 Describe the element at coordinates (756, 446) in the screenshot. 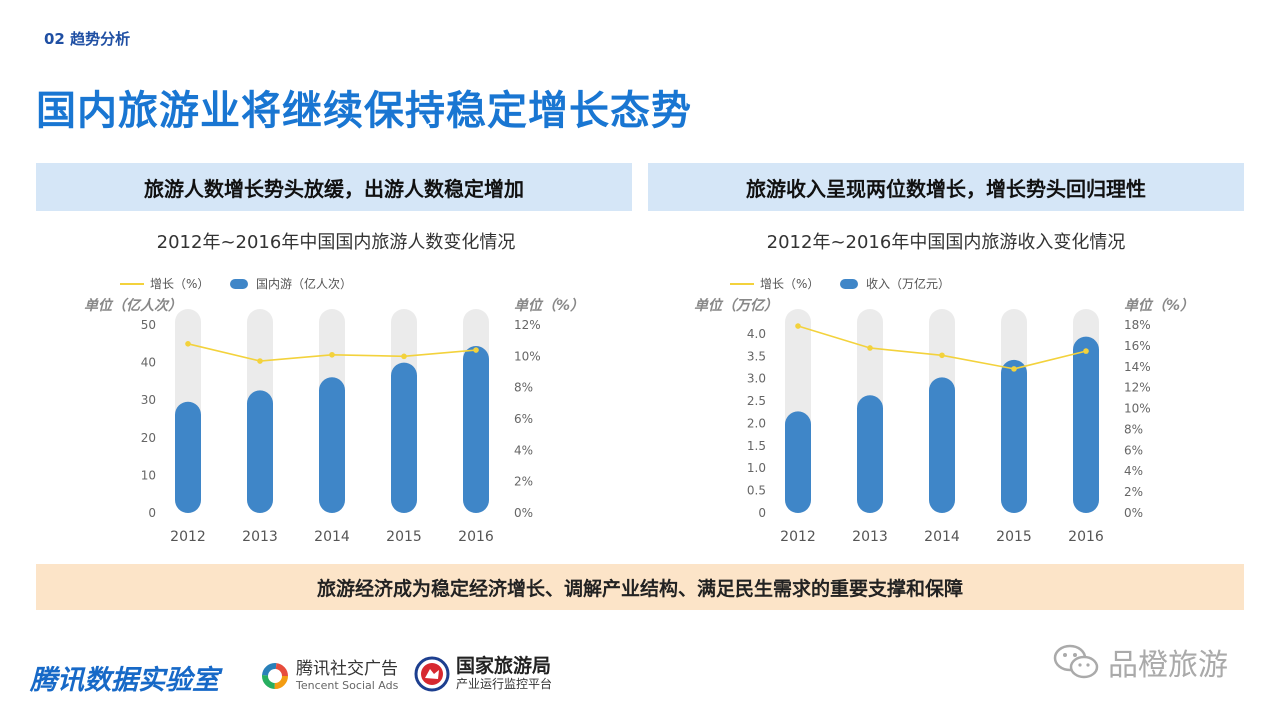

I see `left-tick-label: 1.5` at that location.